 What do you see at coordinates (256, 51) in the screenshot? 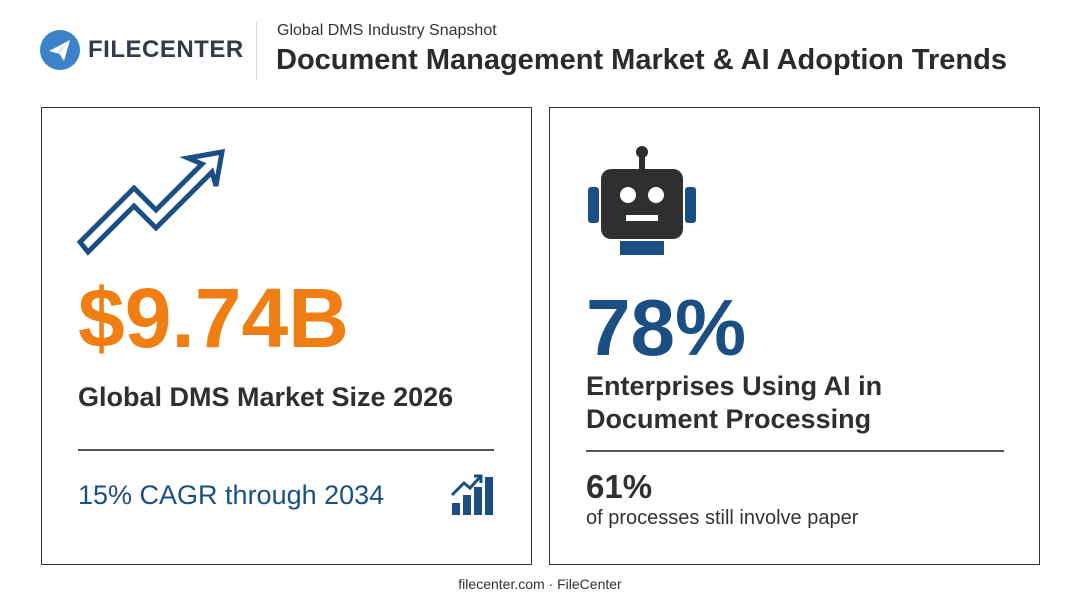
I see `header-divider` at bounding box center [256, 51].